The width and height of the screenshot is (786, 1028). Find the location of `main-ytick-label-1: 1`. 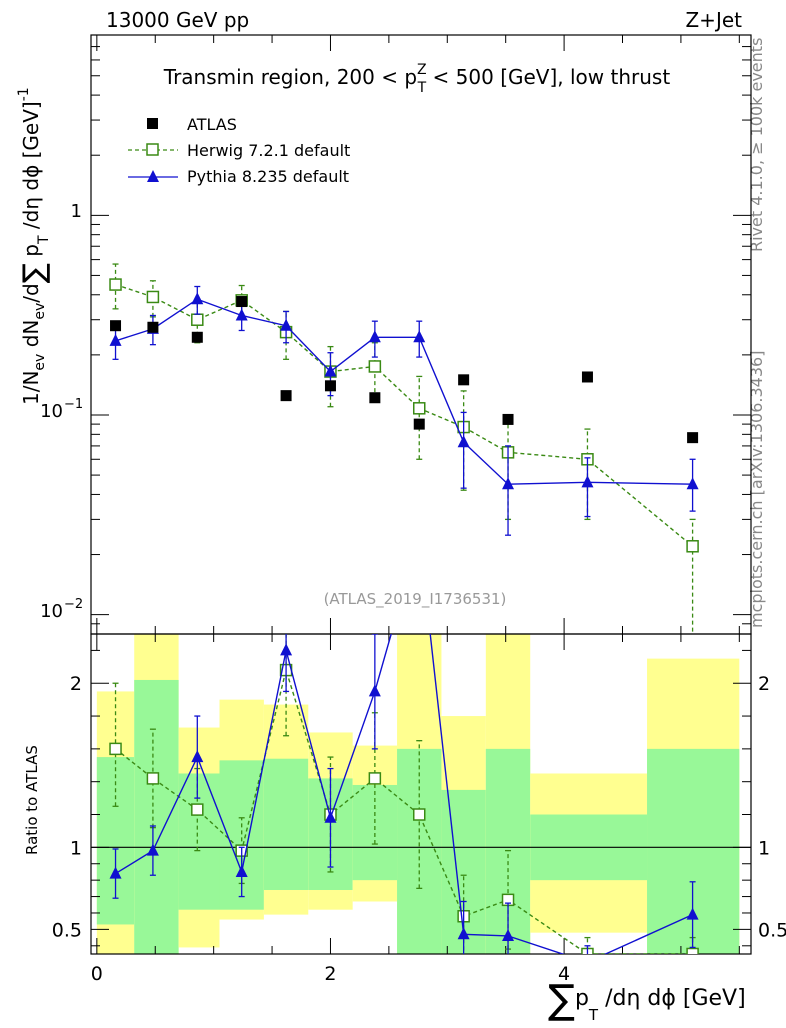

main-ytick-label-1: 1 is located at coordinates (76, 211).